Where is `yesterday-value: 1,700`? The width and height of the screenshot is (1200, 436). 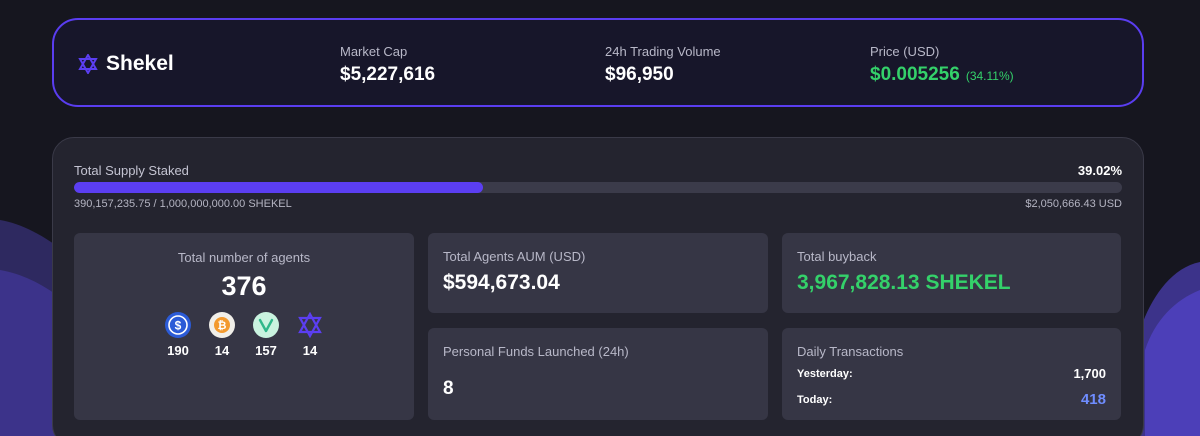
yesterday-value: 1,700 is located at coordinates (1089, 373).